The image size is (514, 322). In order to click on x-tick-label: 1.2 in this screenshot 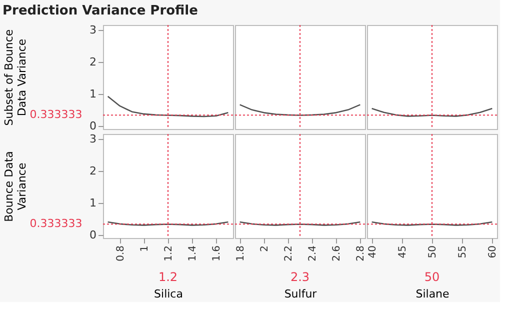, I will do `click(169, 254)`.